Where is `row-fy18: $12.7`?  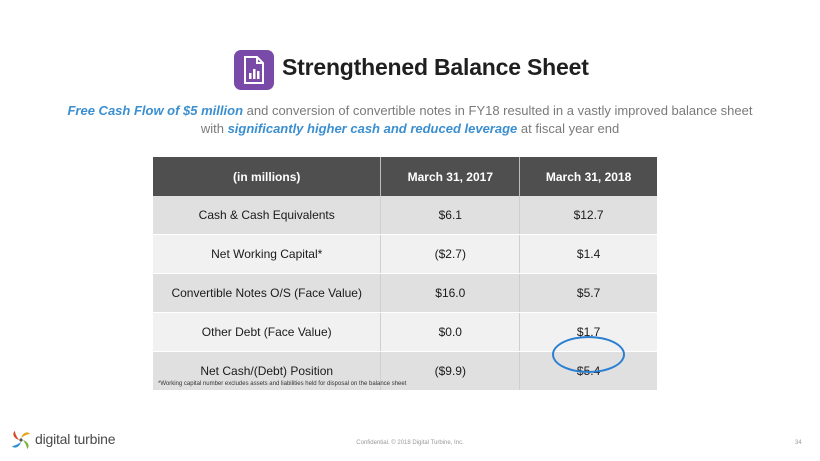 row-fy18: $12.7 is located at coordinates (588, 215).